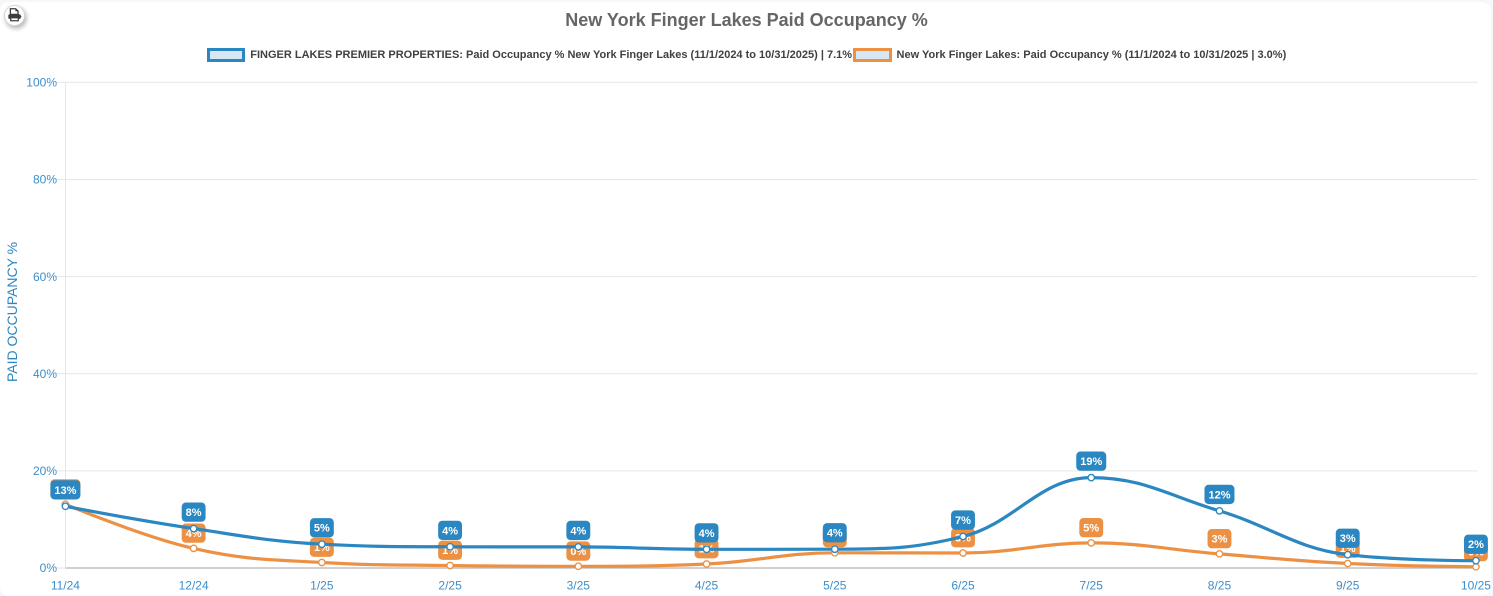 The image size is (1493, 596). I want to click on svg-text: 2/25, so click(450, 585).